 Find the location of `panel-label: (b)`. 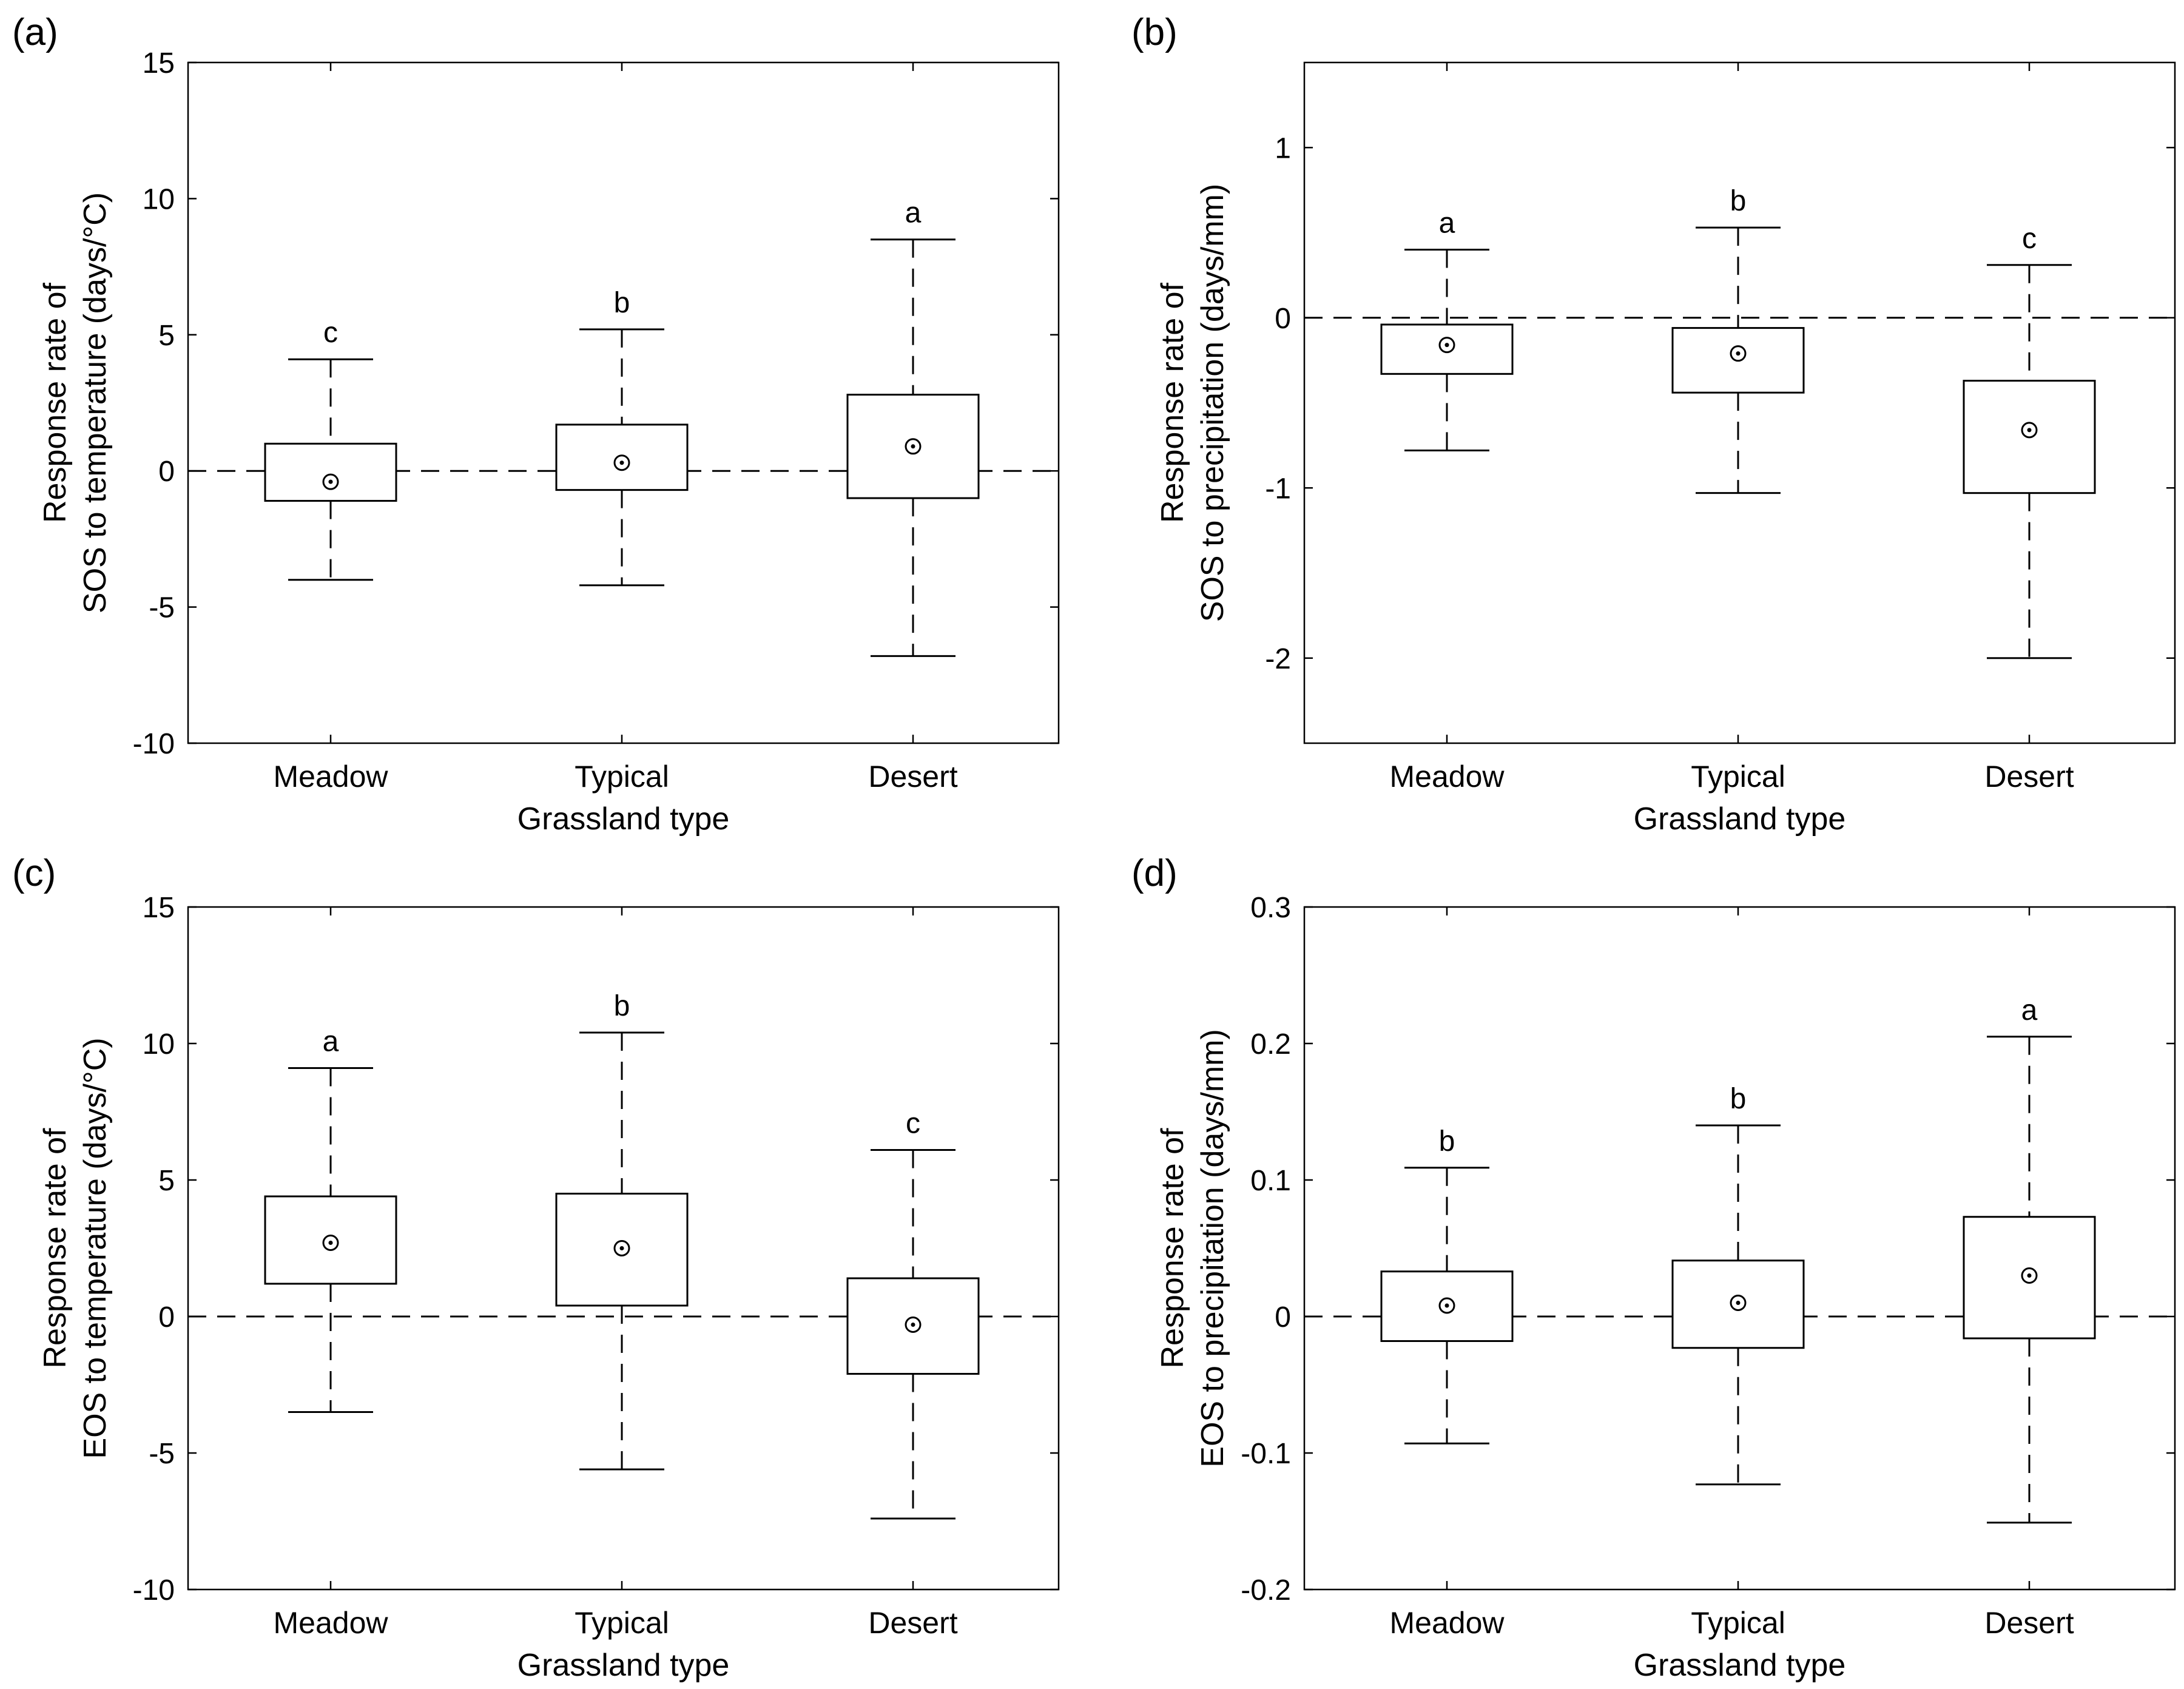

panel-label: (b) is located at coordinates (1154, 32).